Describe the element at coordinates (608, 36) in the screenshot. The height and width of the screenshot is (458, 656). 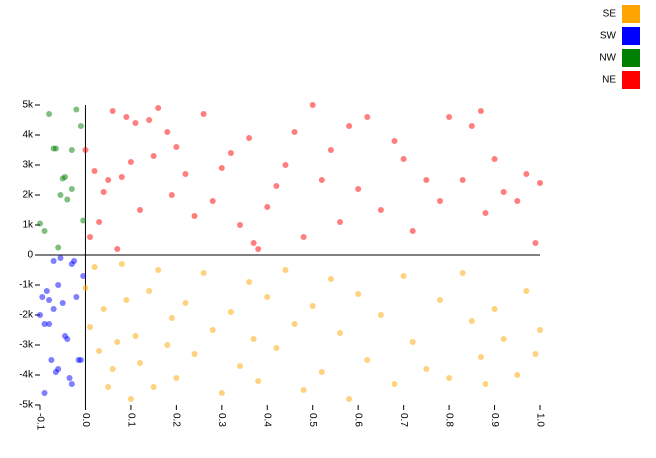
I see `legend-label: SW` at that location.